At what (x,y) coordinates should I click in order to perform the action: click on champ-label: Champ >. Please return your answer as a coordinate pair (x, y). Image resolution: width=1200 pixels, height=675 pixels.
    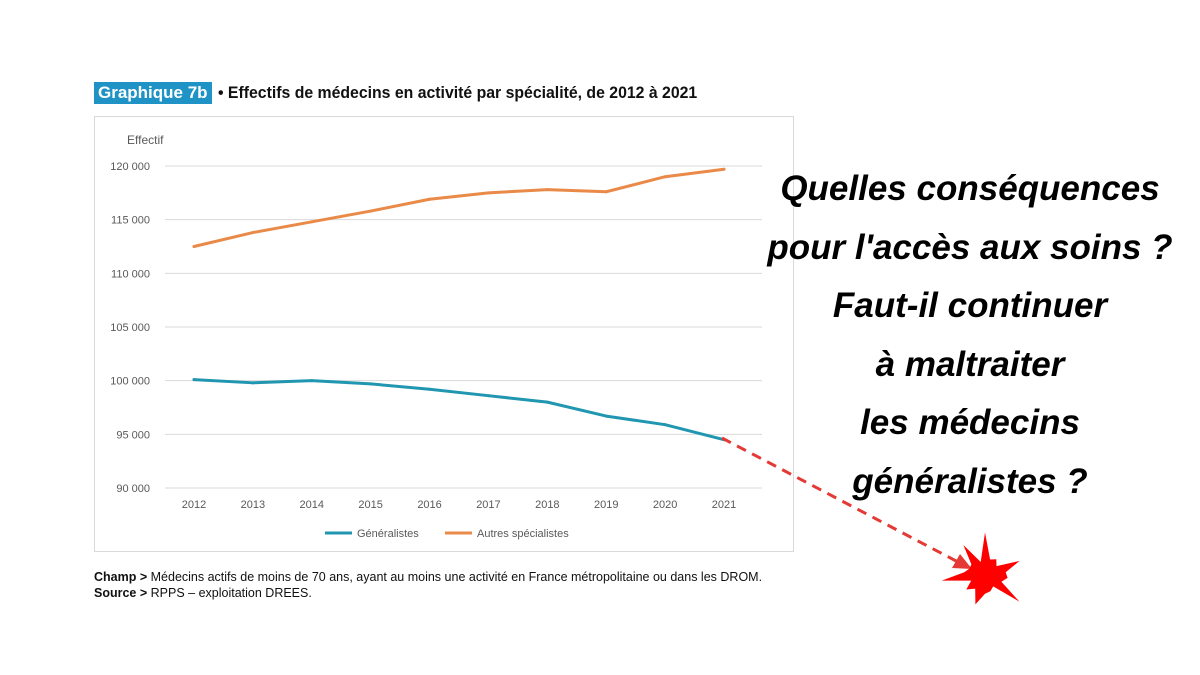
    Looking at the image, I should click on (121, 577).